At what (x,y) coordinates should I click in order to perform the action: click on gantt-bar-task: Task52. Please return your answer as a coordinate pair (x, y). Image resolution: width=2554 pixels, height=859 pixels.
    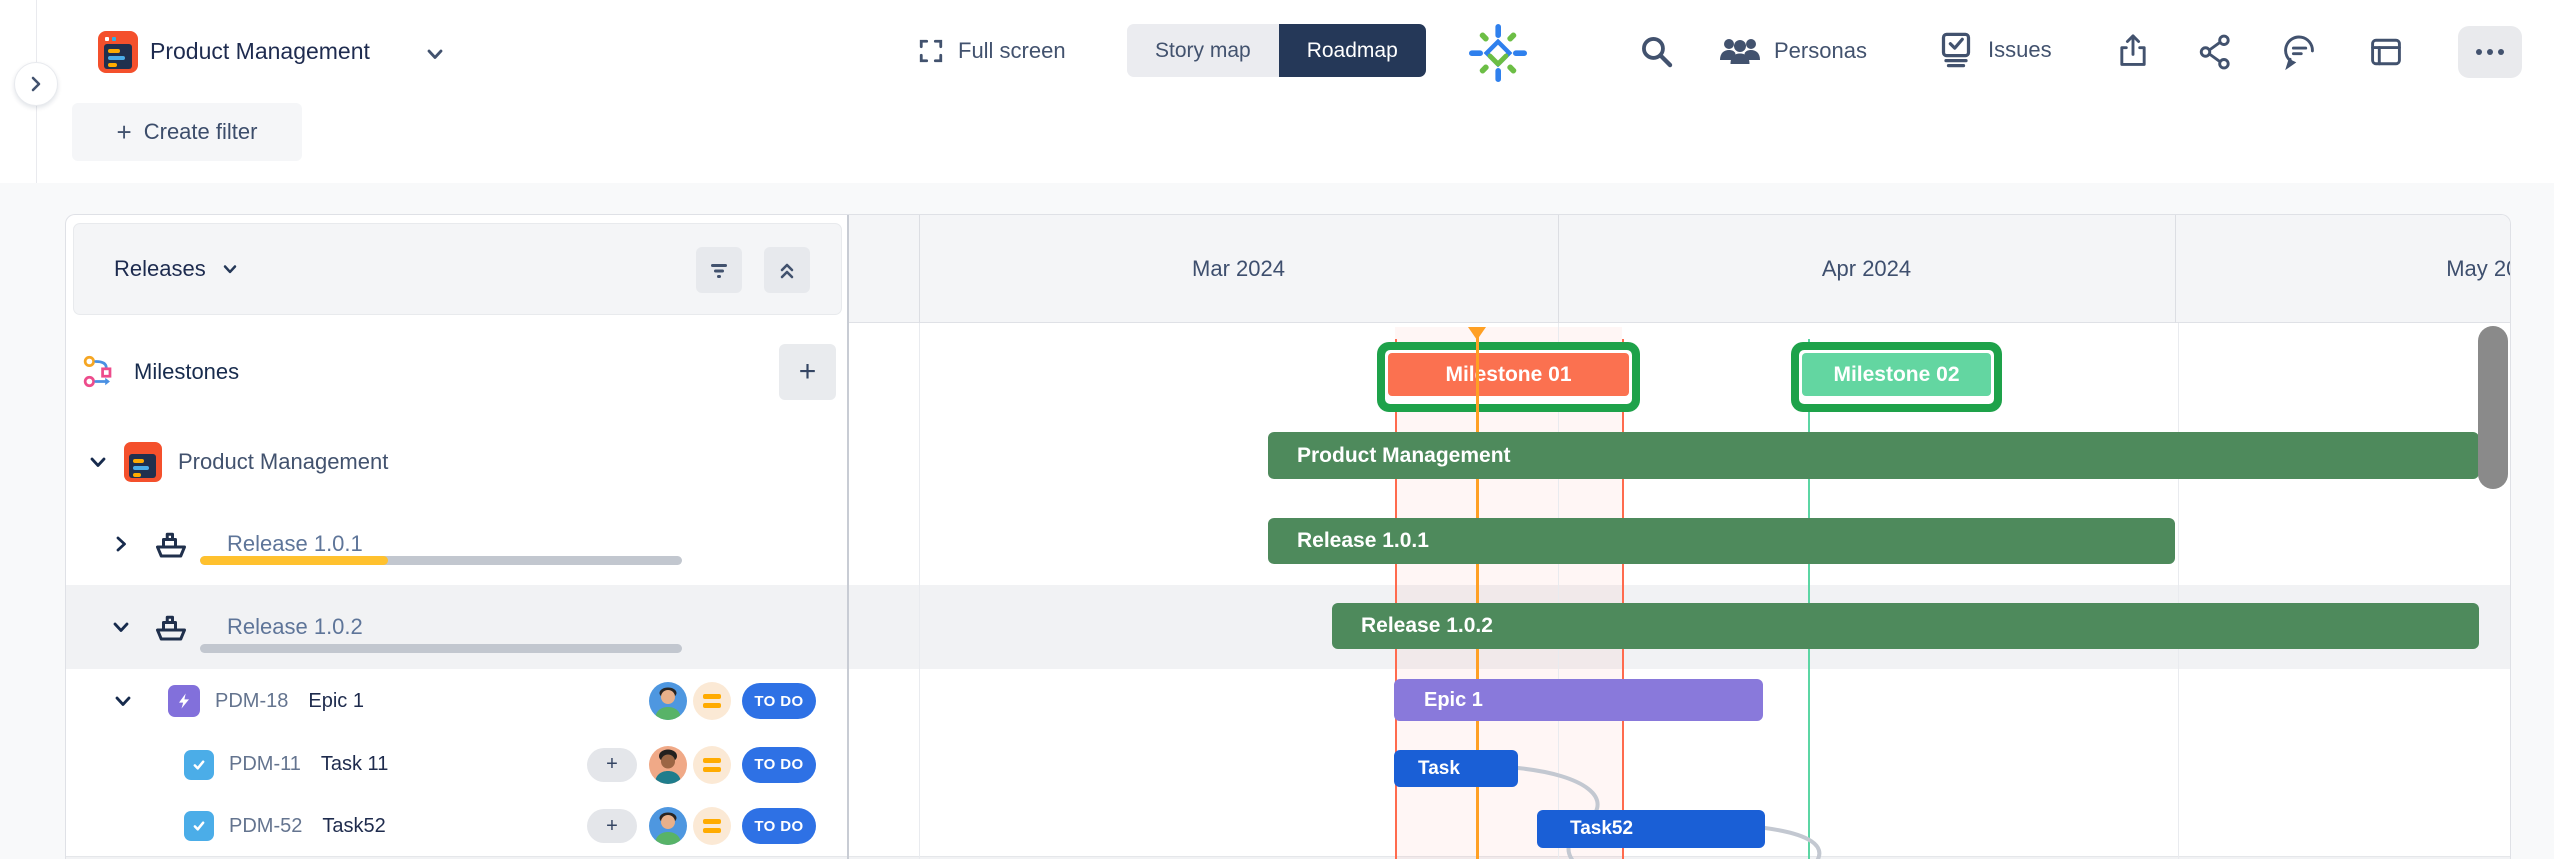
    Looking at the image, I should click on (1651, 829).